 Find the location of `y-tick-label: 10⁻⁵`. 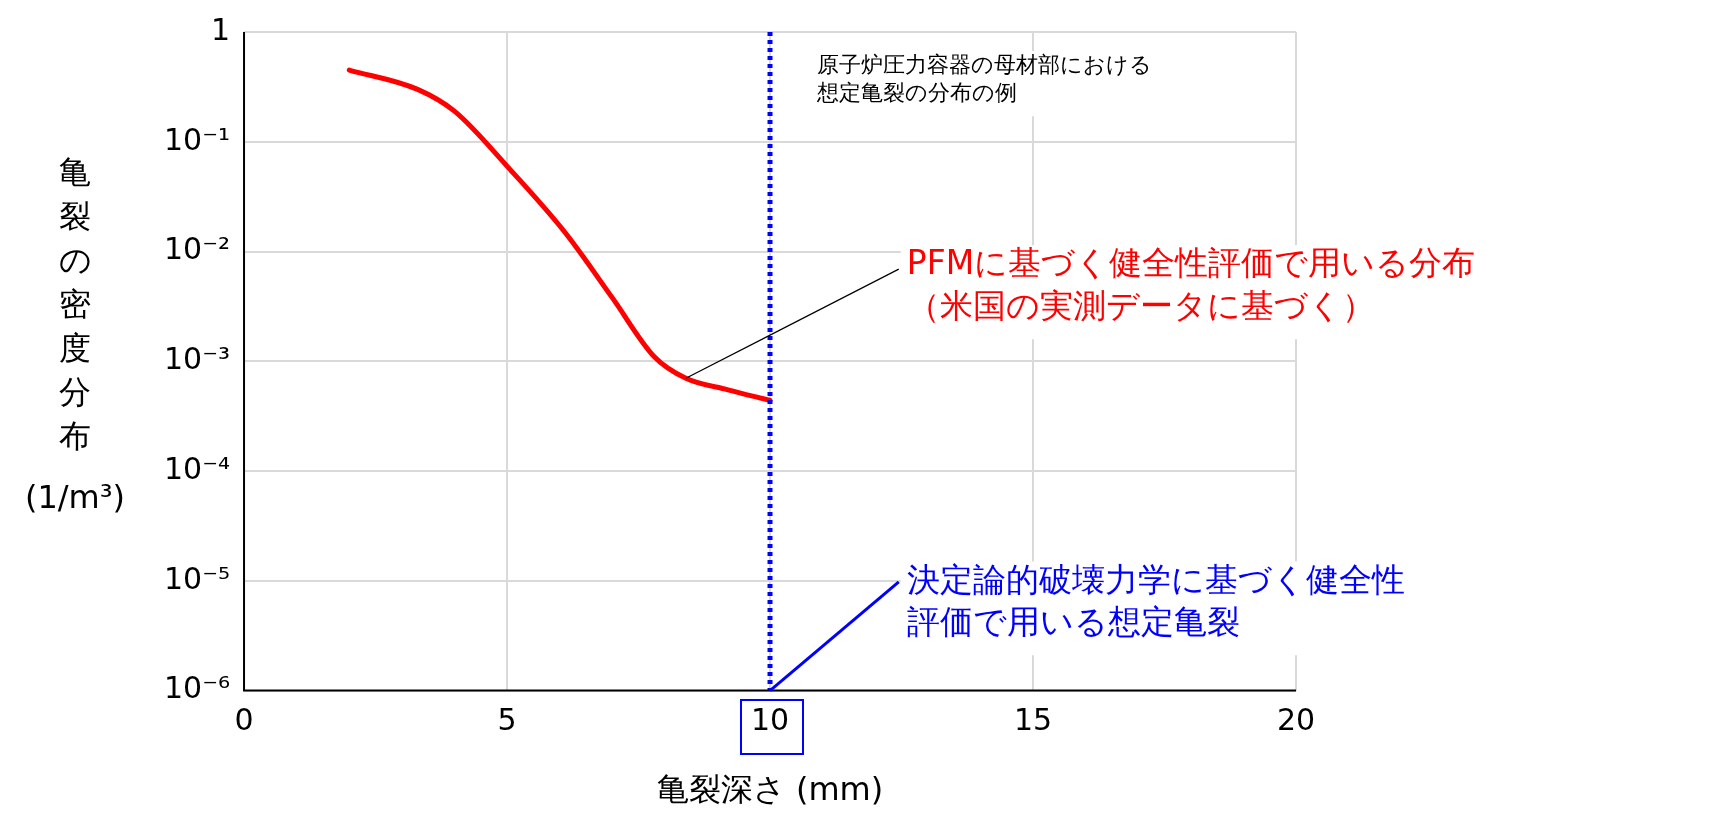

y-tick-label: 10⁻⁵ is located at coordinates (197, 578).